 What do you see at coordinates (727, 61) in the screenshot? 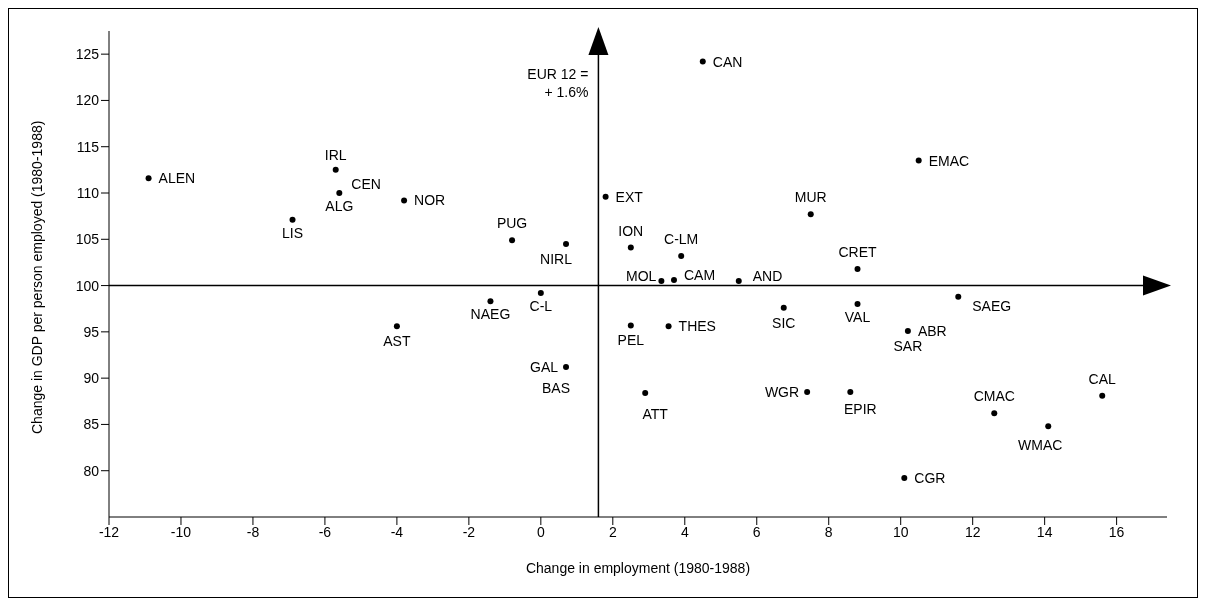
I see `annotation: CAN` at bounding box center [727, 61].